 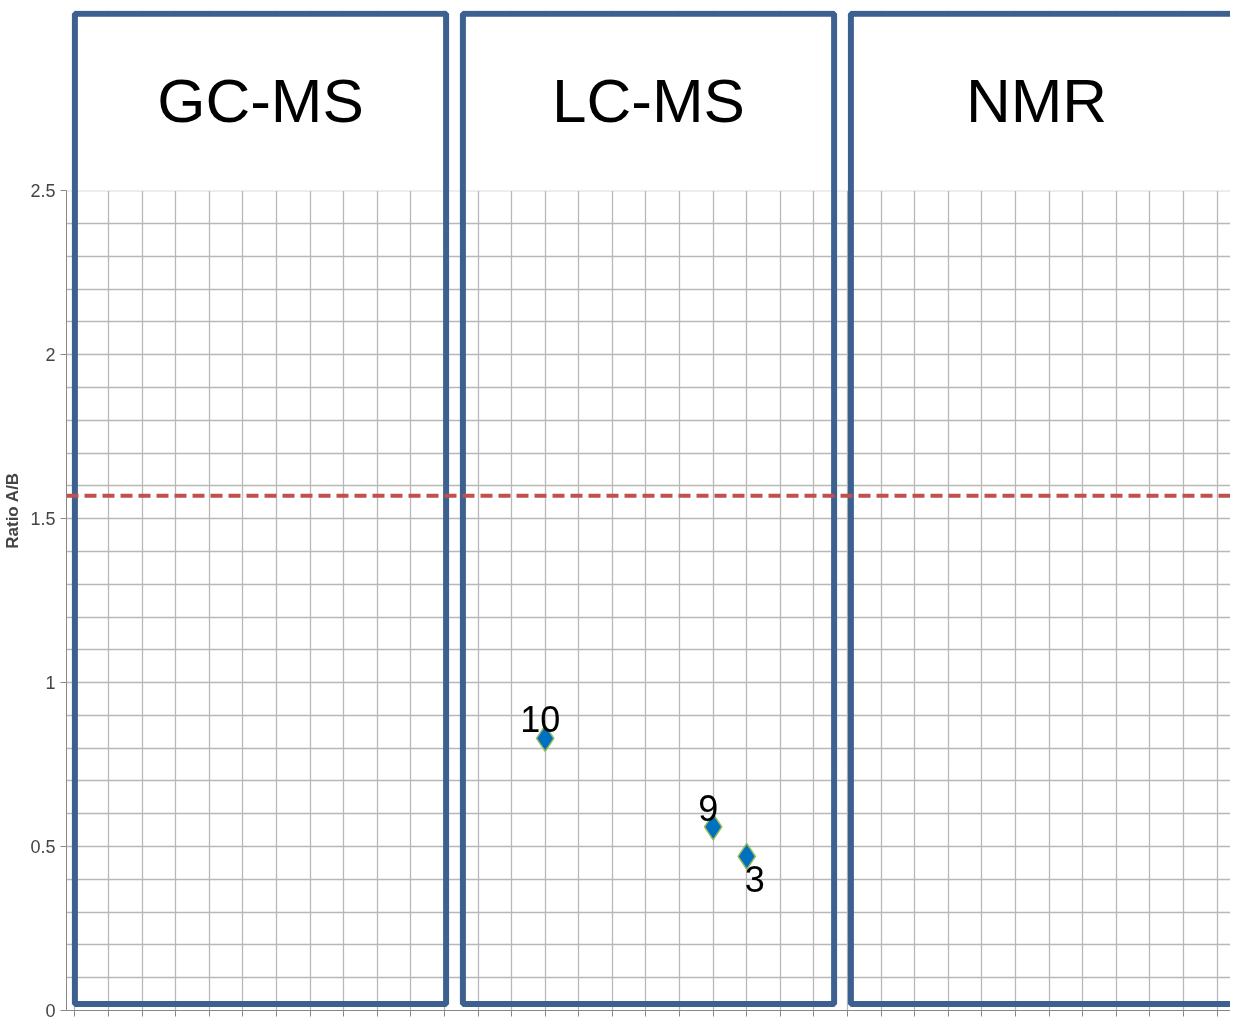 What do you see at coordinates (708, 808) in the screenshot?
I see `annotation: 9` at bounding box center [708, 808].